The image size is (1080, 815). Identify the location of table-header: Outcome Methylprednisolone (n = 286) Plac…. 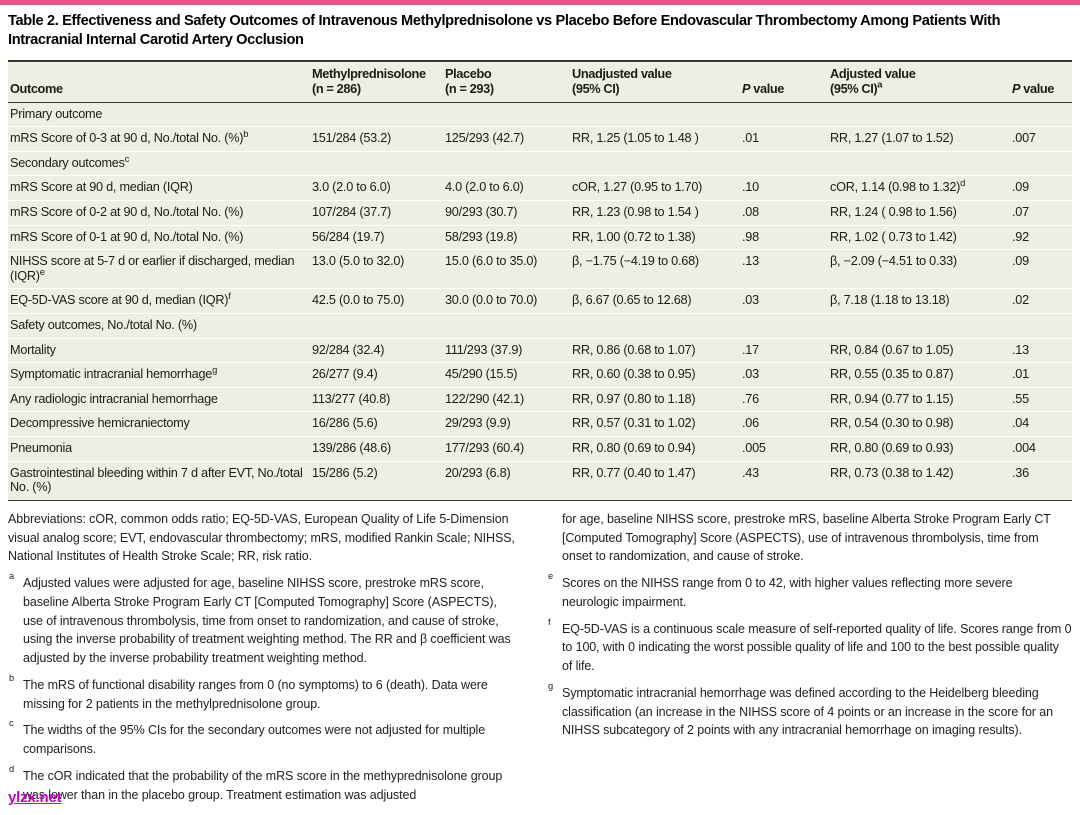
(540, 81).